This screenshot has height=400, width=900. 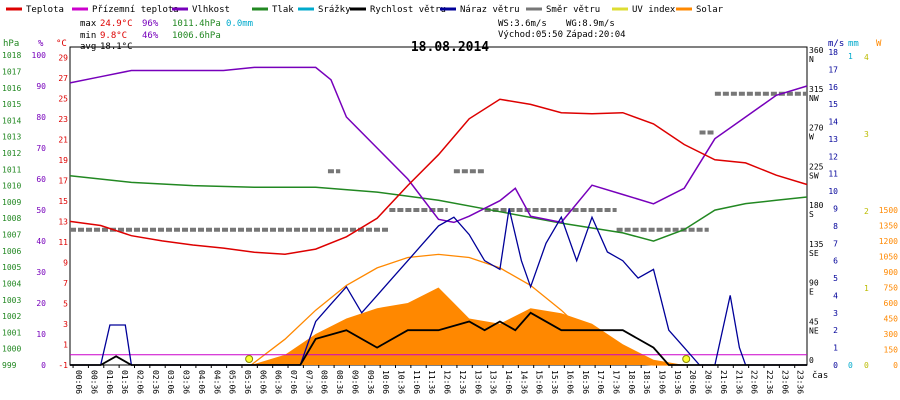 I want to click on temp-tick: 7, so click(x=65, y=283).